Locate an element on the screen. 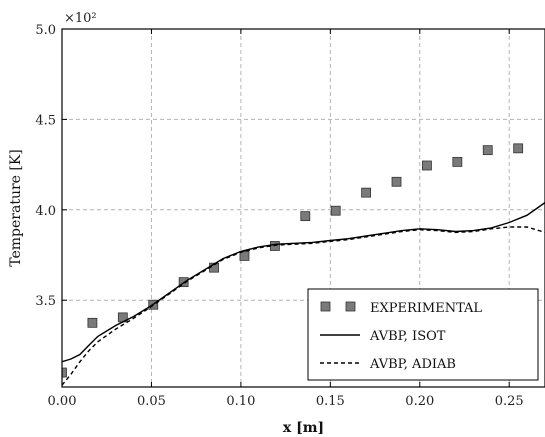  y-tick-label: 4.5 is located at coordinates (45, 120).